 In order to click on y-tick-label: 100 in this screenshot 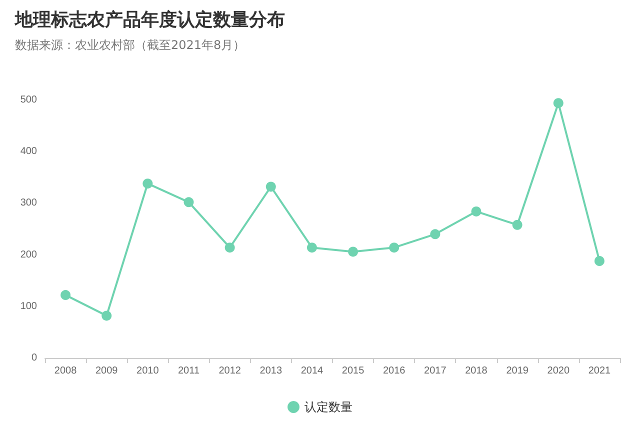, I will do `click(29, 306)`.